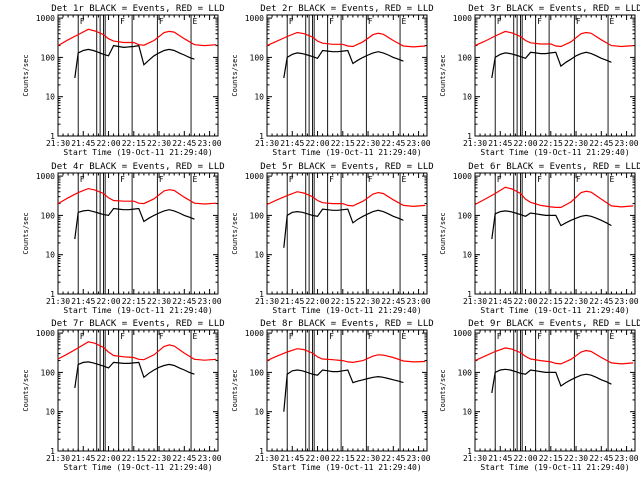 Image resolution: width=640 pixels, height=484 pixels. What do you see at coordinates (346, 167) in the screenshot?
I see `subplot-title: Det 5r BLACK = Events, RED = LLD` at bounding box center [346, 167].